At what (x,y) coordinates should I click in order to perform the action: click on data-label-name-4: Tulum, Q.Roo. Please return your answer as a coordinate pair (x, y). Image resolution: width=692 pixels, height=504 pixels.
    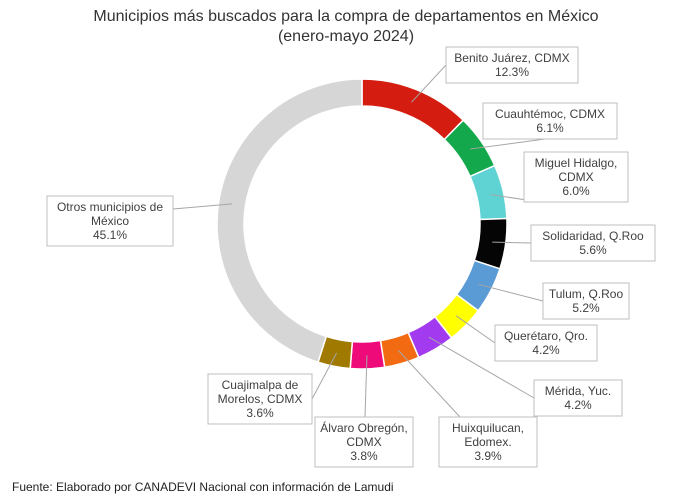
    Looking at the image, I should click on (586, 294).